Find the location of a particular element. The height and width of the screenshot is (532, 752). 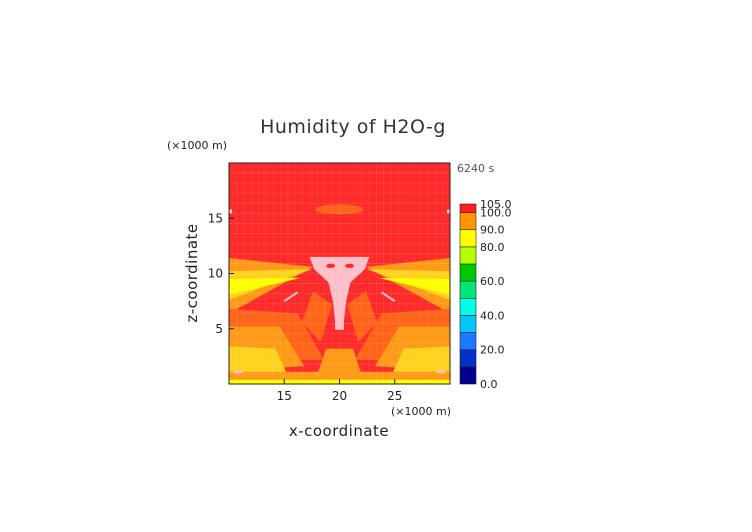

edge-patch-left is located at coordinates (230, 211).